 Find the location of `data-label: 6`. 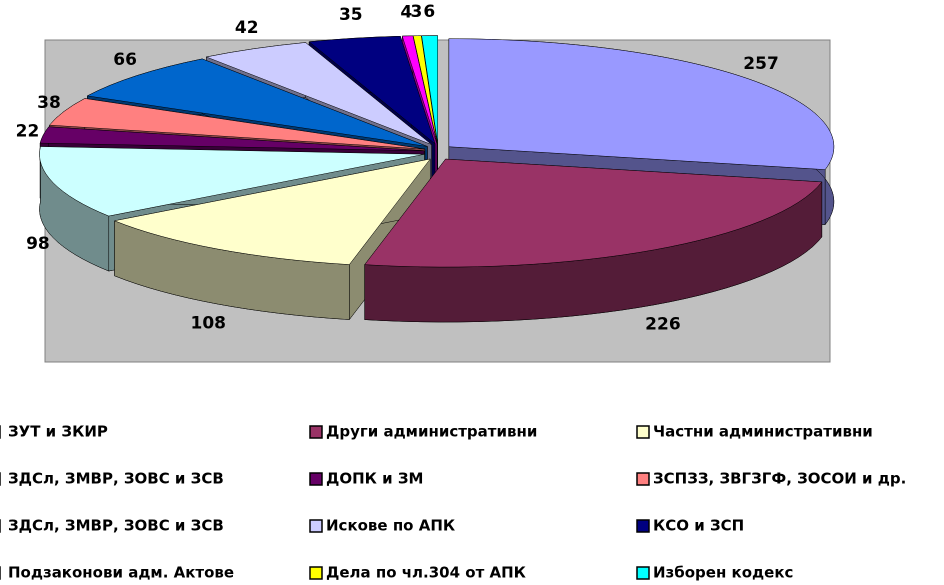

data-label: 6 is located at coordinates (429, 12).